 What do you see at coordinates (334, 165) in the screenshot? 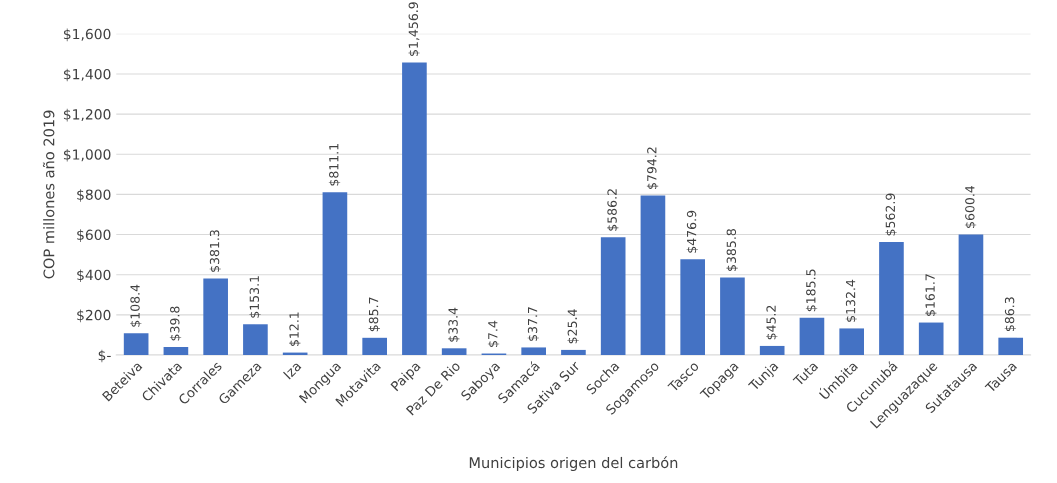
I see `data-label: $811.1` at bounding box center [334, 165].